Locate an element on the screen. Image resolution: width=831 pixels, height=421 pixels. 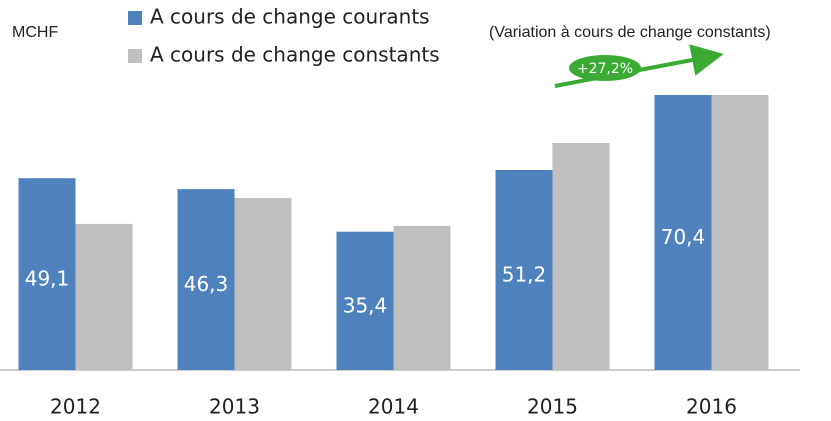
x-tick-label: 2014 is located at coordinates (393, 407).